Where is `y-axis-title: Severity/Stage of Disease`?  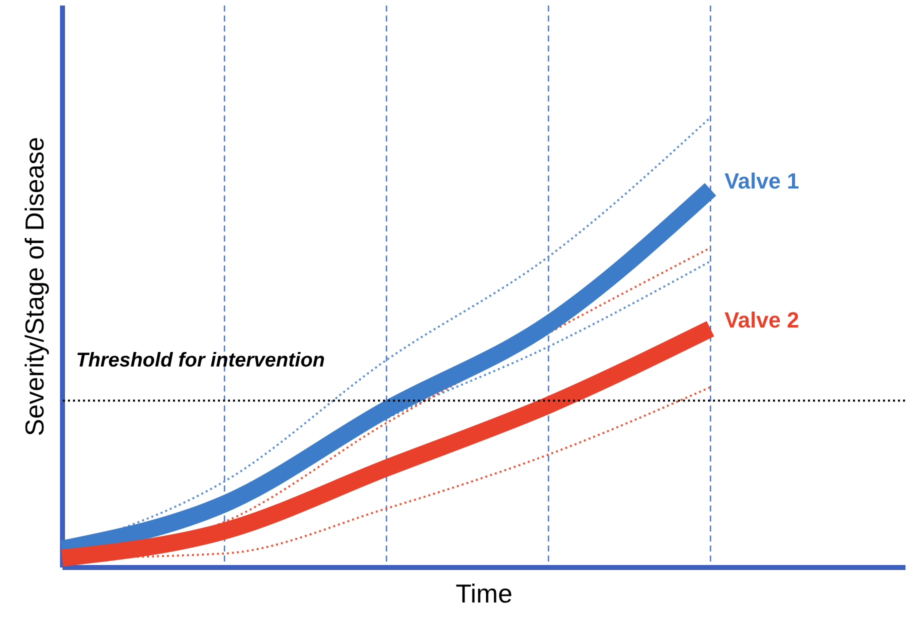
y-axis-title: Severity/Stage of Disease is located at coordinates (35, 286).